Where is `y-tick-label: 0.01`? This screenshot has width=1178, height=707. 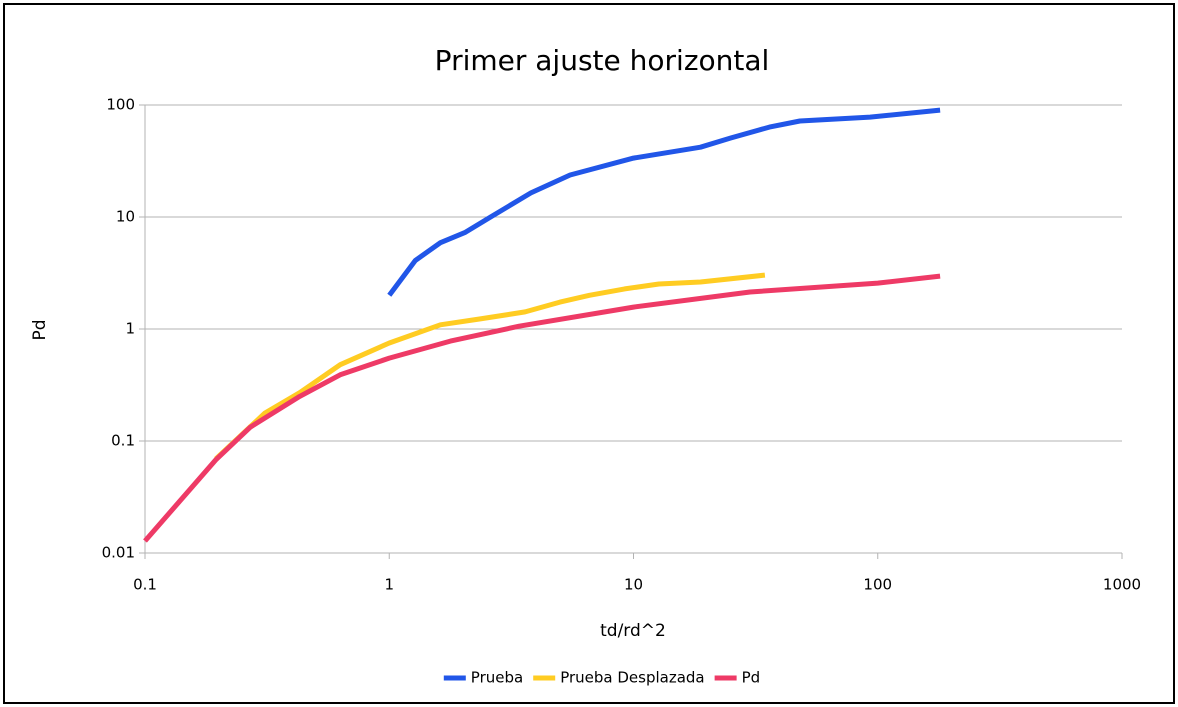 y-tick-label: 0.01 is located at coordinates (118, 553).